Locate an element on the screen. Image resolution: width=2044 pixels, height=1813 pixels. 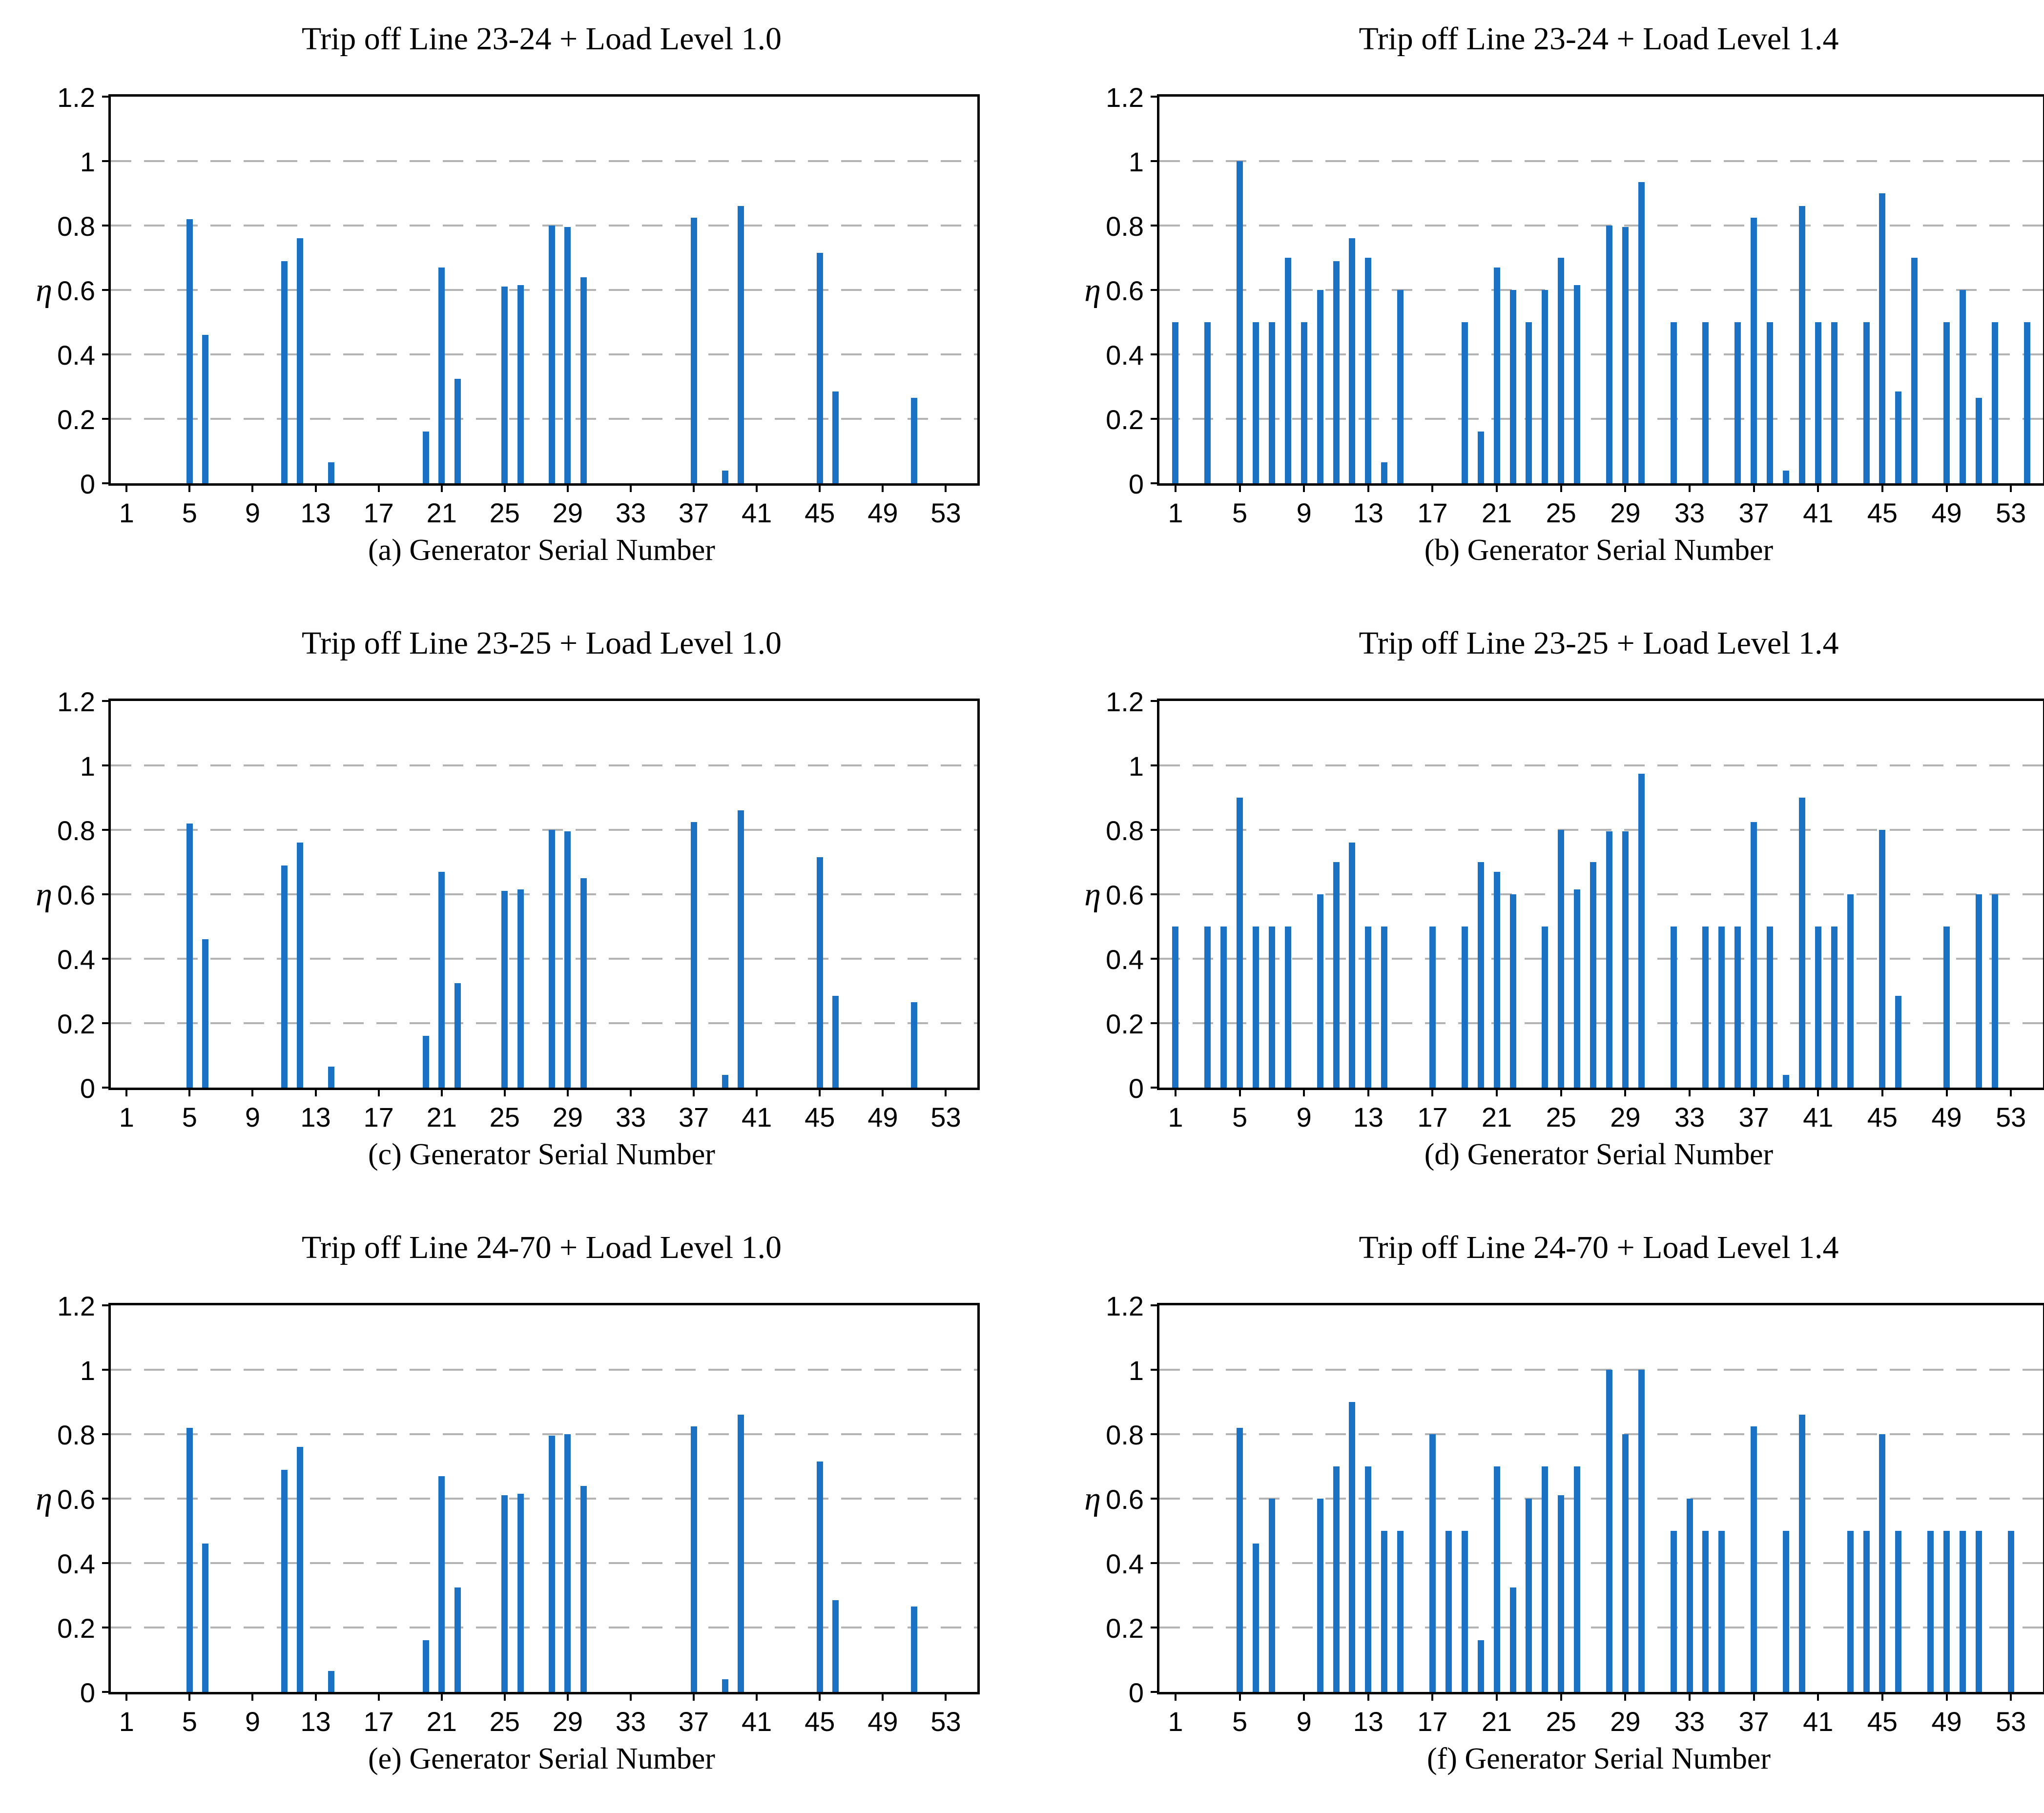
x-tick-label: 25 is located at coordinates (504, 1721).